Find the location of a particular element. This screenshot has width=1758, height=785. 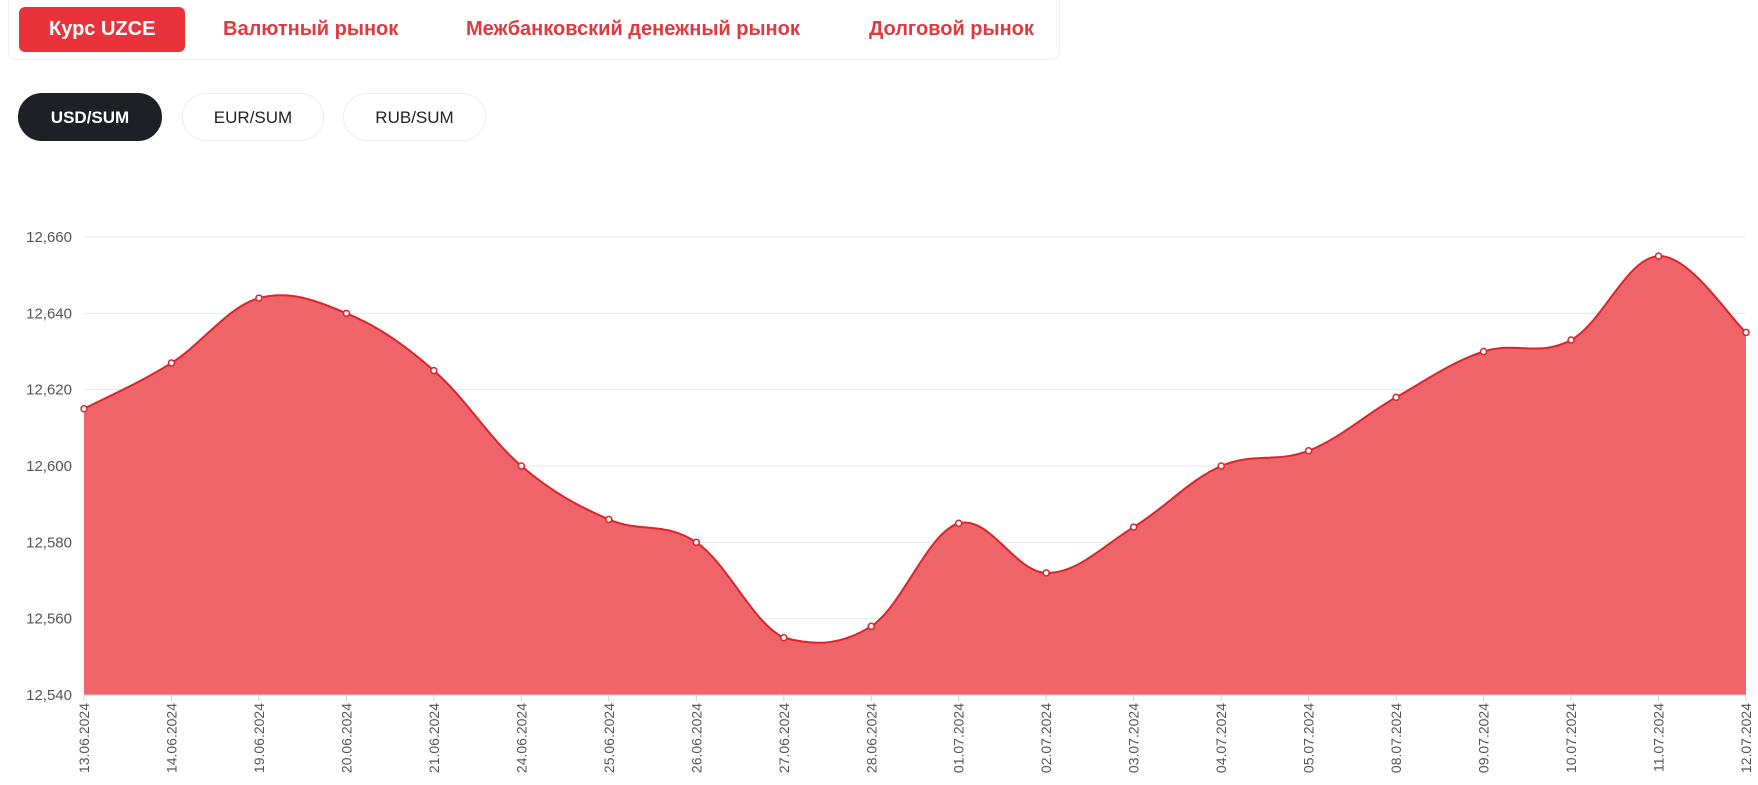

x-tick-label: 08.07.2024 is located at coordinates (1396, 738).